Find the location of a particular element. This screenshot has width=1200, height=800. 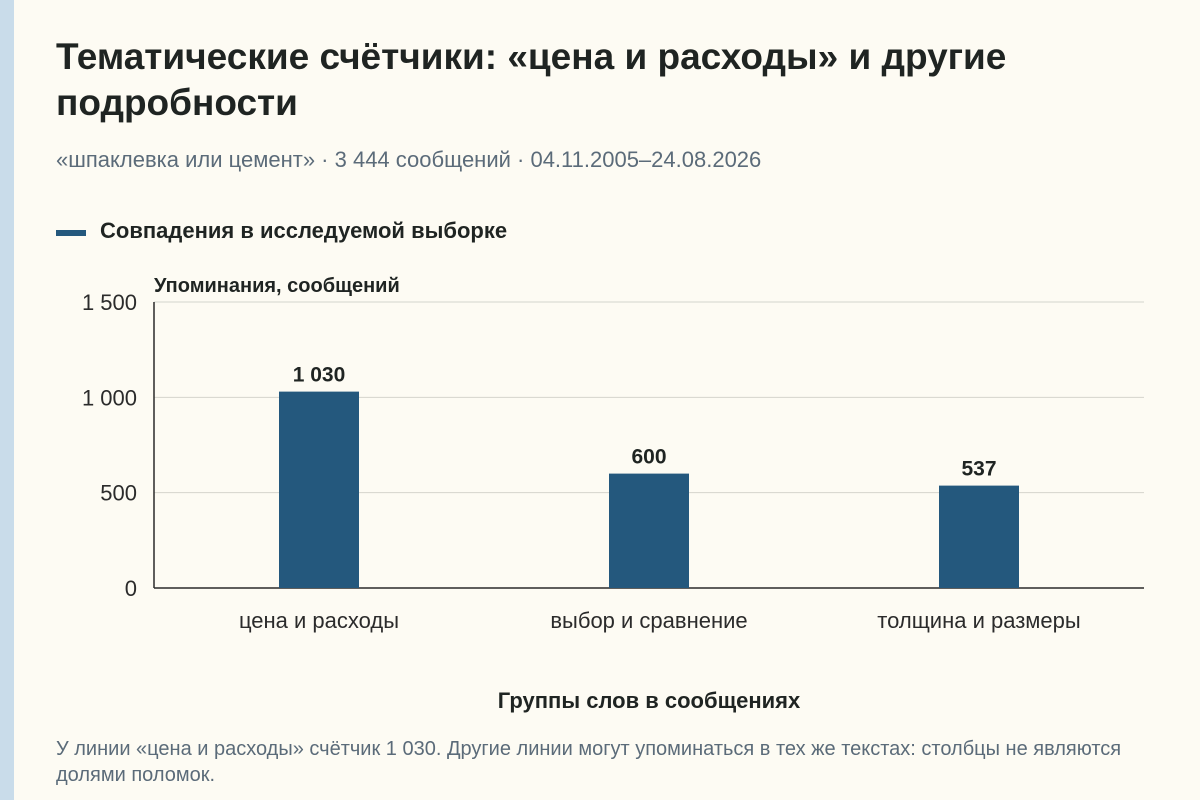

bar-value-label: 1 030 is located at coordinates (319, 375).